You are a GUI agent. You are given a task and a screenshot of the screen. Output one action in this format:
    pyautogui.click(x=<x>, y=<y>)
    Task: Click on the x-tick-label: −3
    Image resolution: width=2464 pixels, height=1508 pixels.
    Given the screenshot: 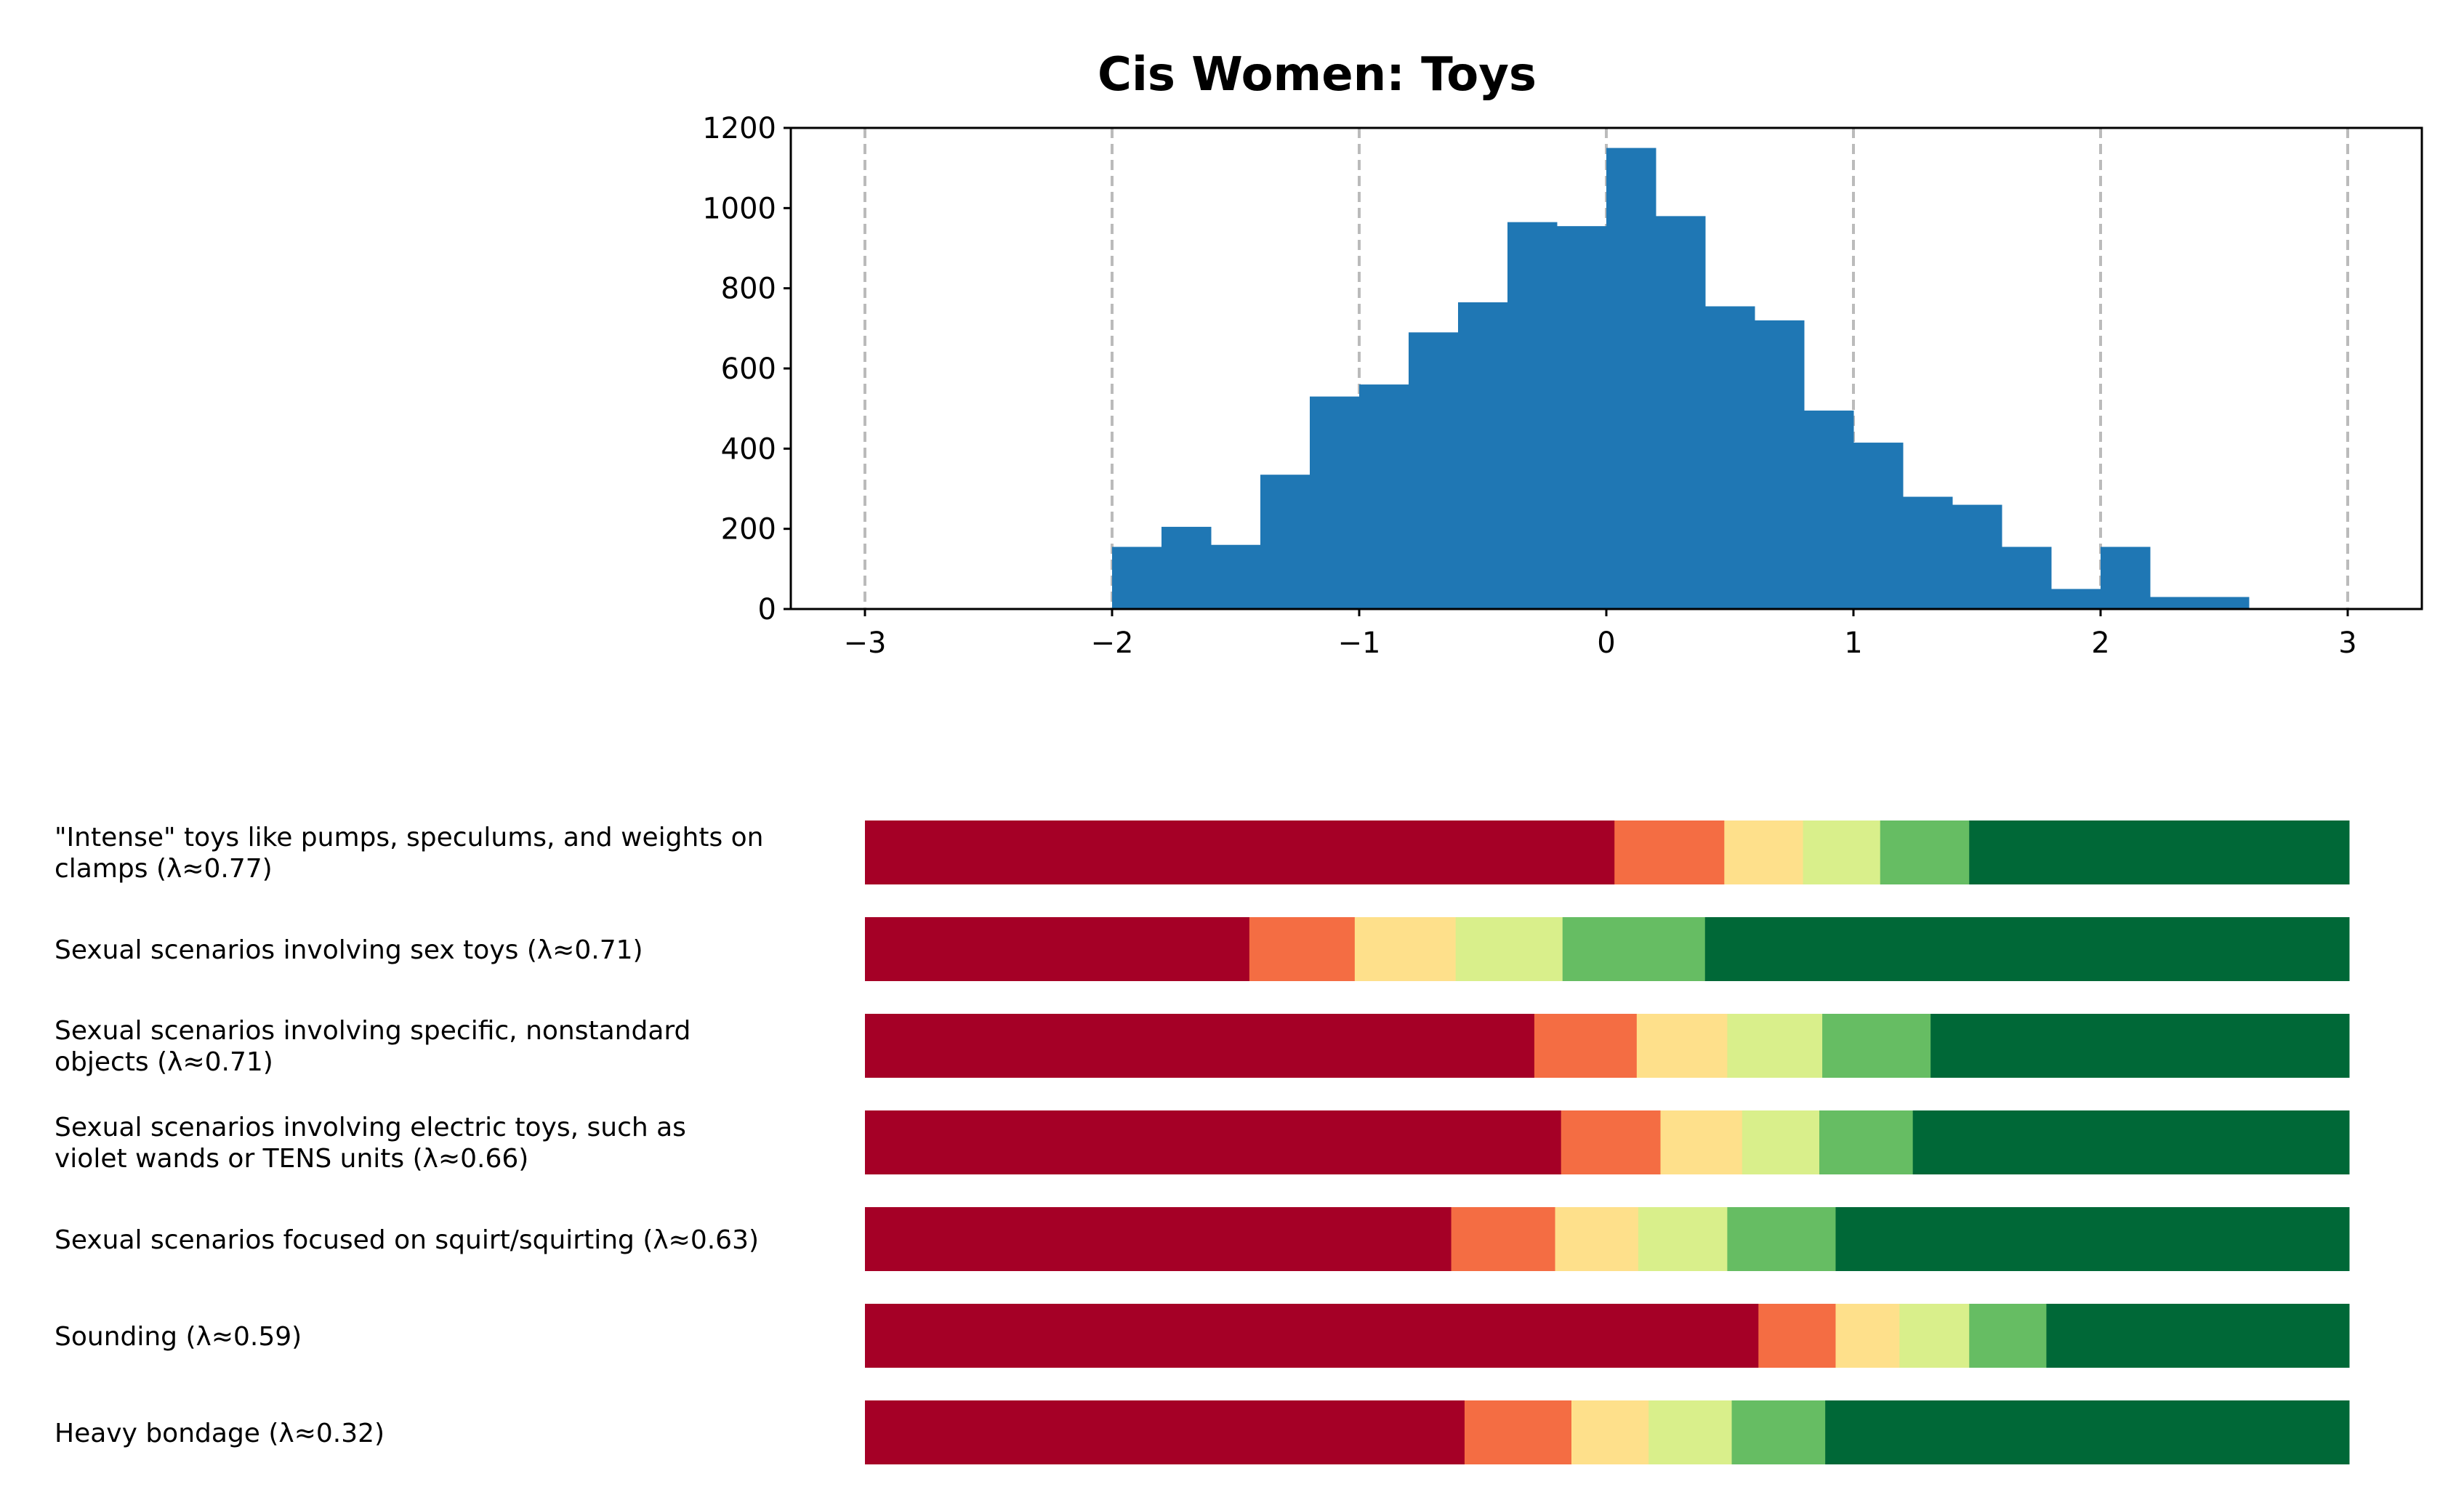 What is the action you would take?
    pyautogui.click(x=865, y=643)
    